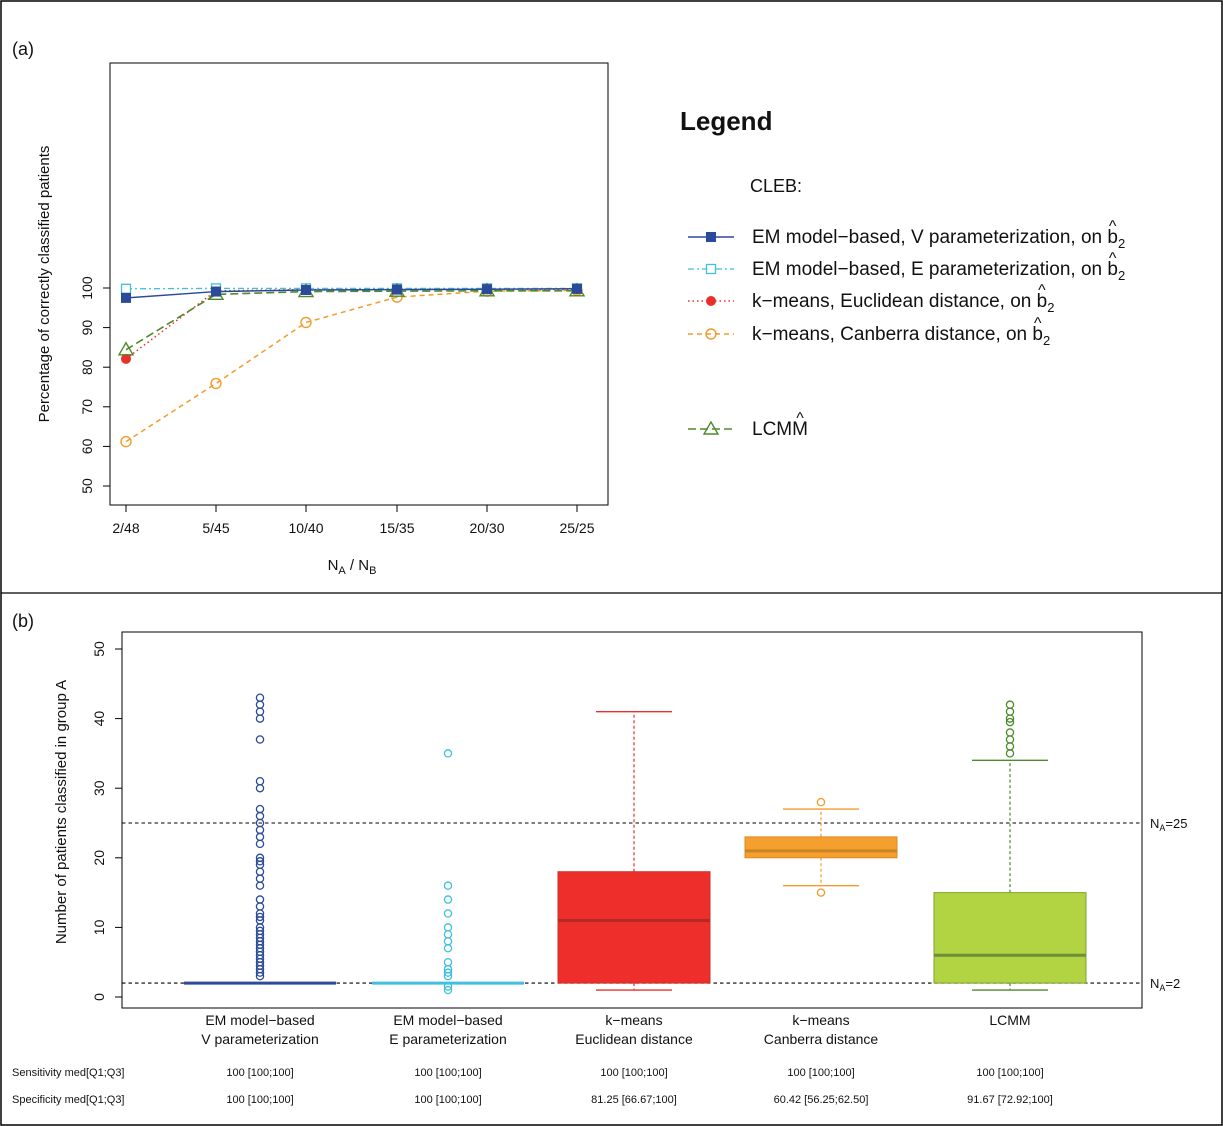  Describe the element at coordinates (259, 1100) in the screenshot. I see `specificity-value: 100 [100;100]` at that location.